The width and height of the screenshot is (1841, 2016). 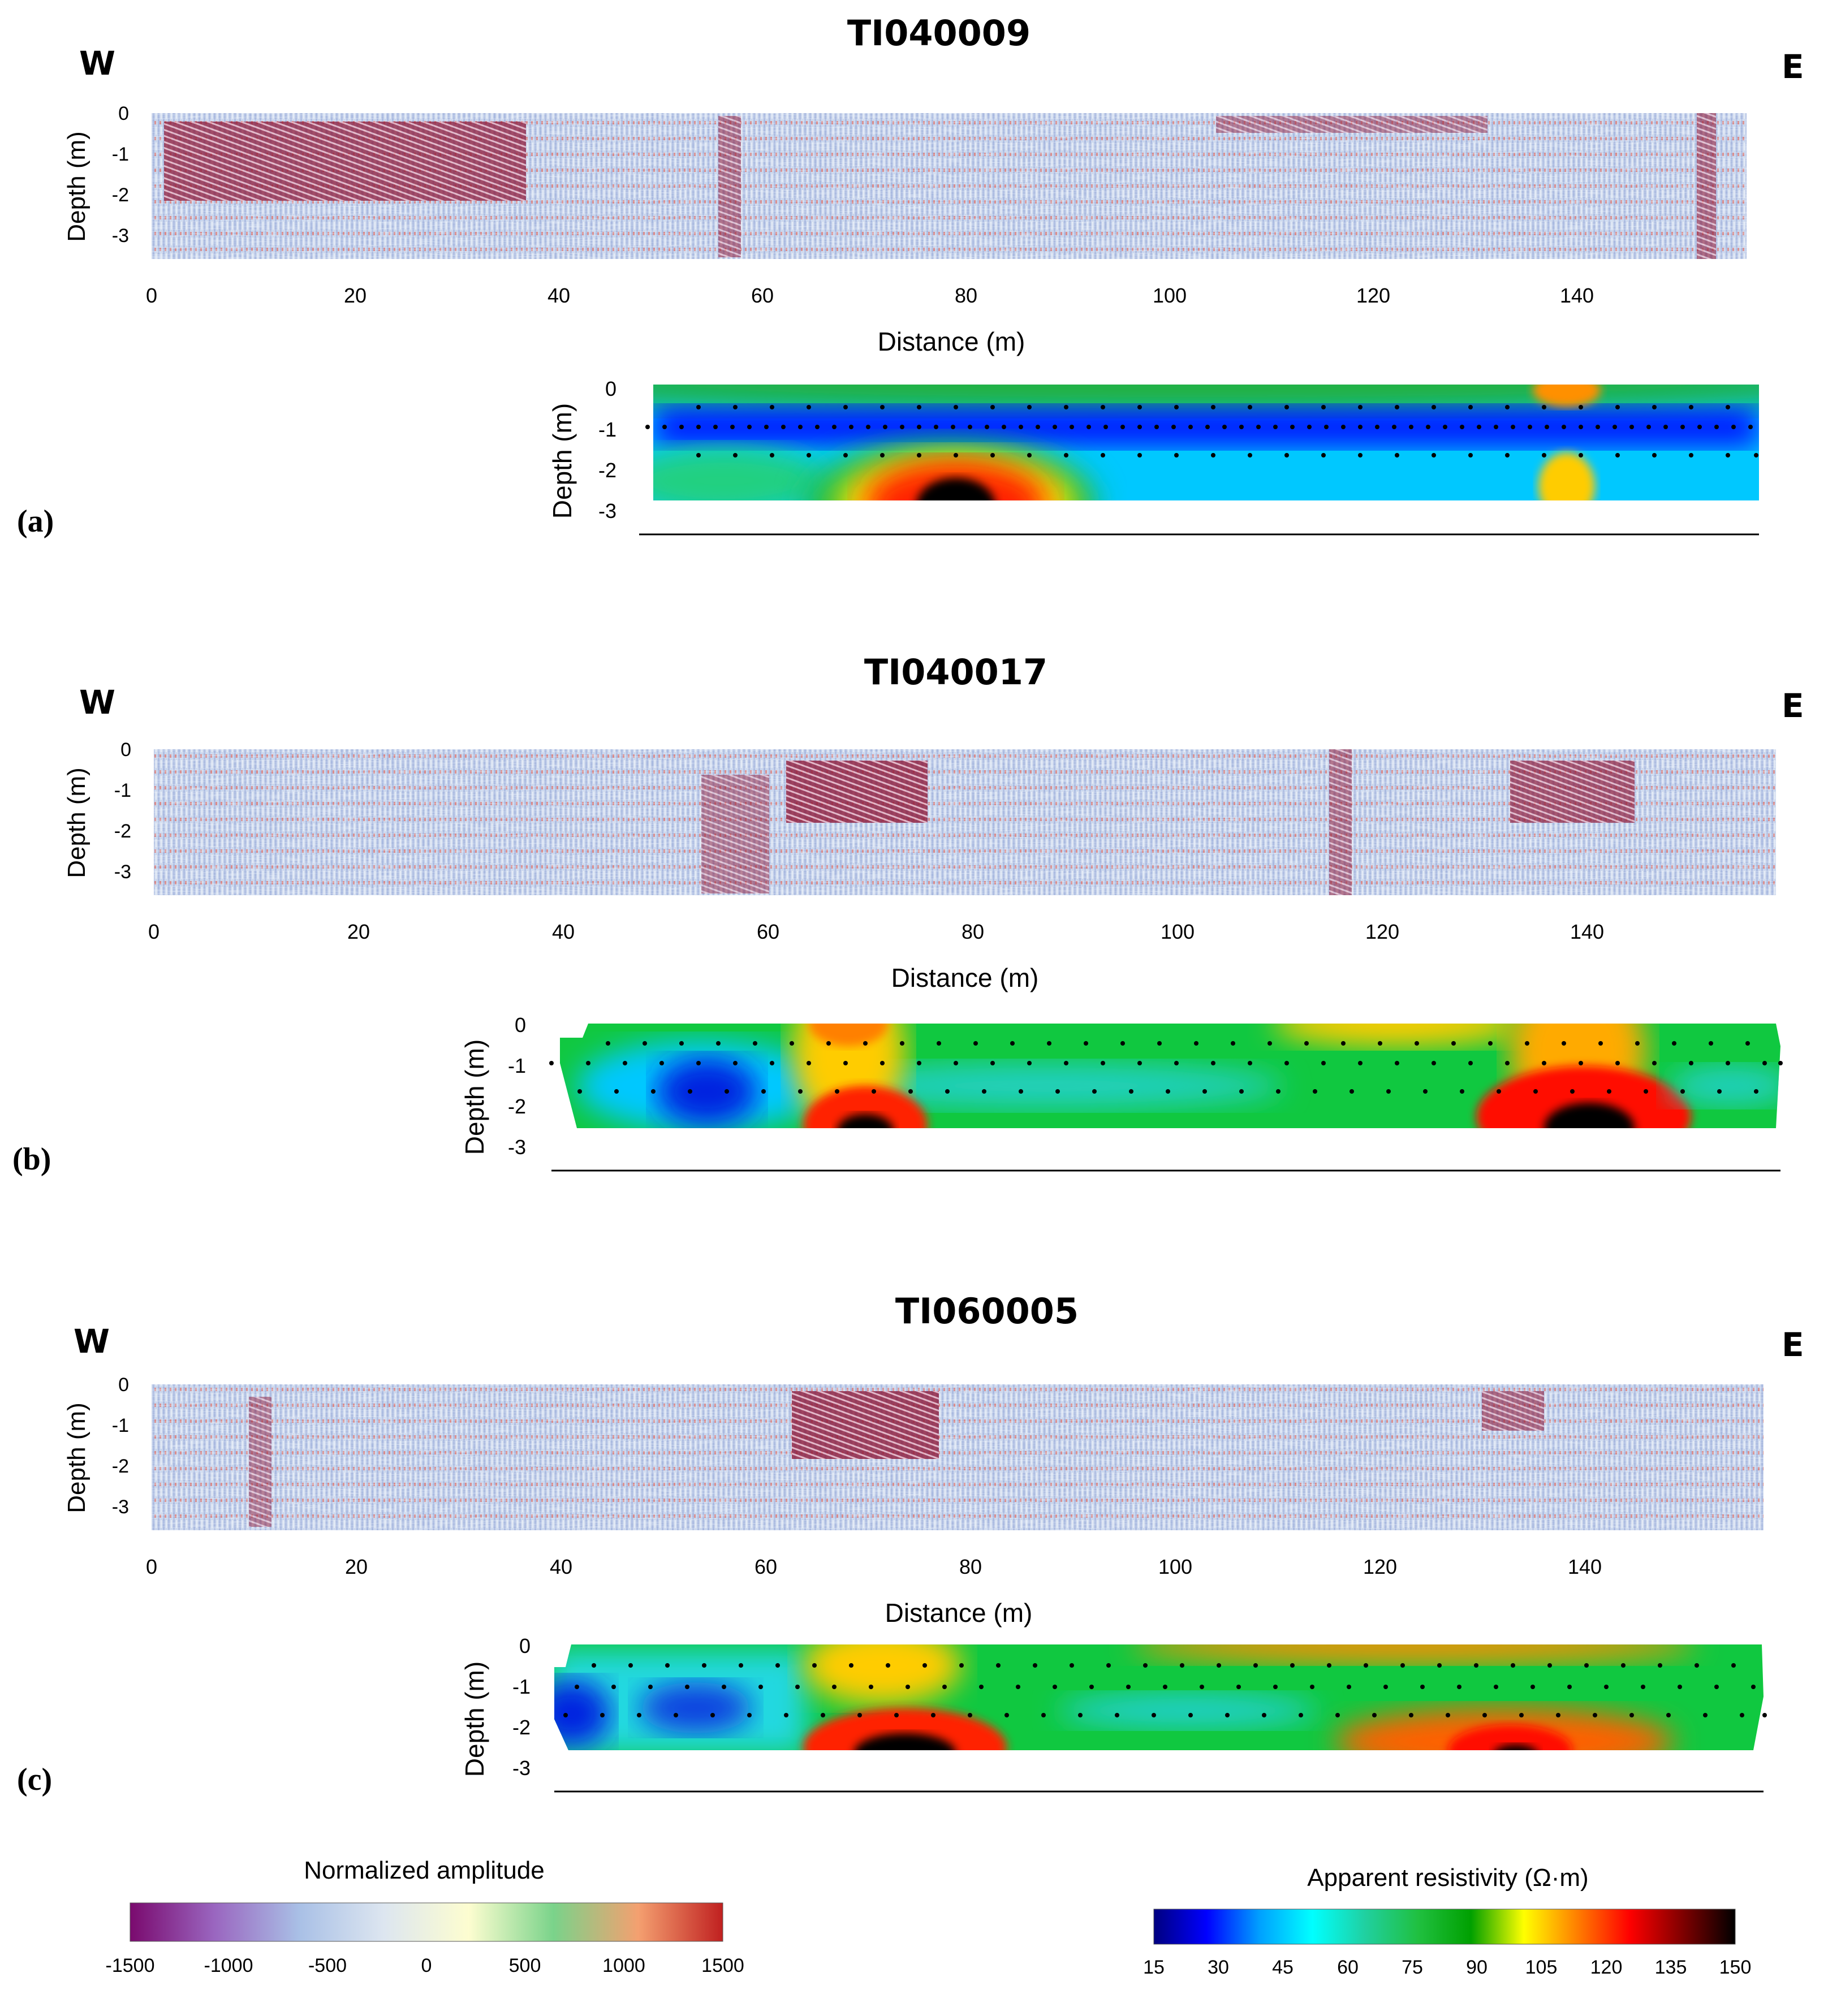 I want to click on amplitude-tick: -500, so click(x=327, y=1965).